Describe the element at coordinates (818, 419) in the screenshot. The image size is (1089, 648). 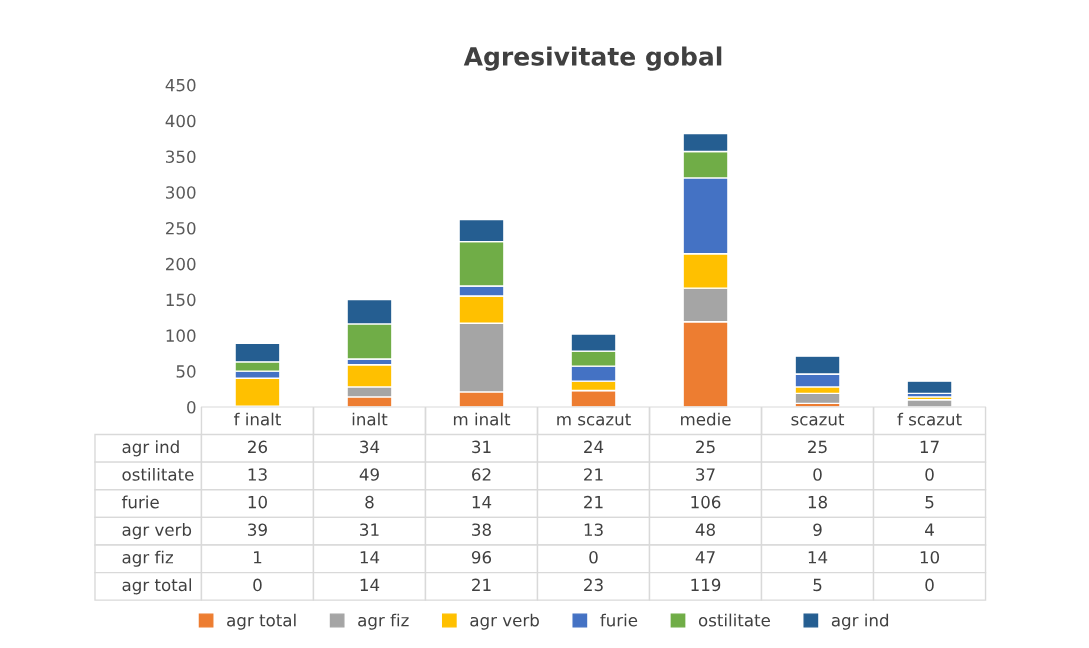
I see `x-tick-label: scazut` at that location.